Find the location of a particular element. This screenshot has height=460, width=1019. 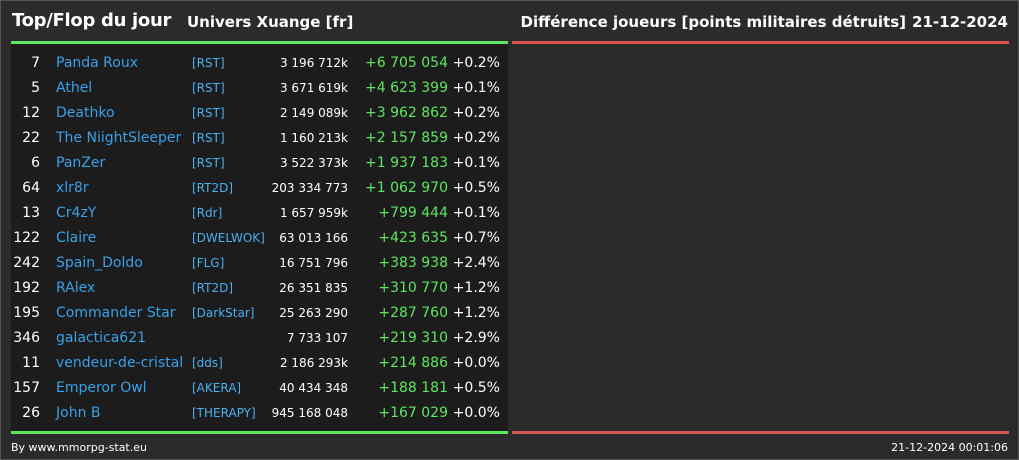

player-name-link: John B is located at coordinates (78, 413).